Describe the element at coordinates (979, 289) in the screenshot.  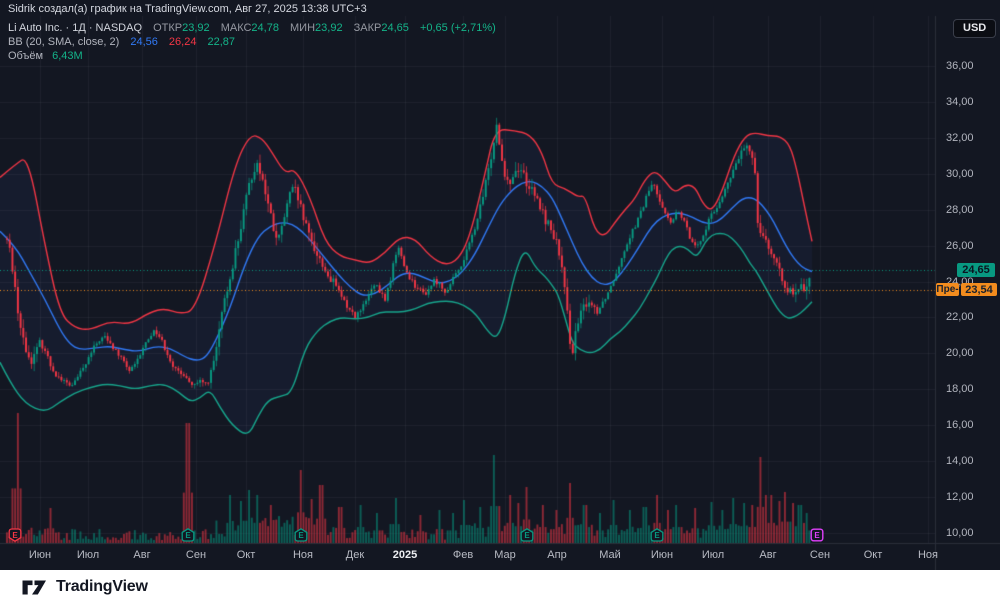
I see `pre-market-price-badge: 23,54` at that location.